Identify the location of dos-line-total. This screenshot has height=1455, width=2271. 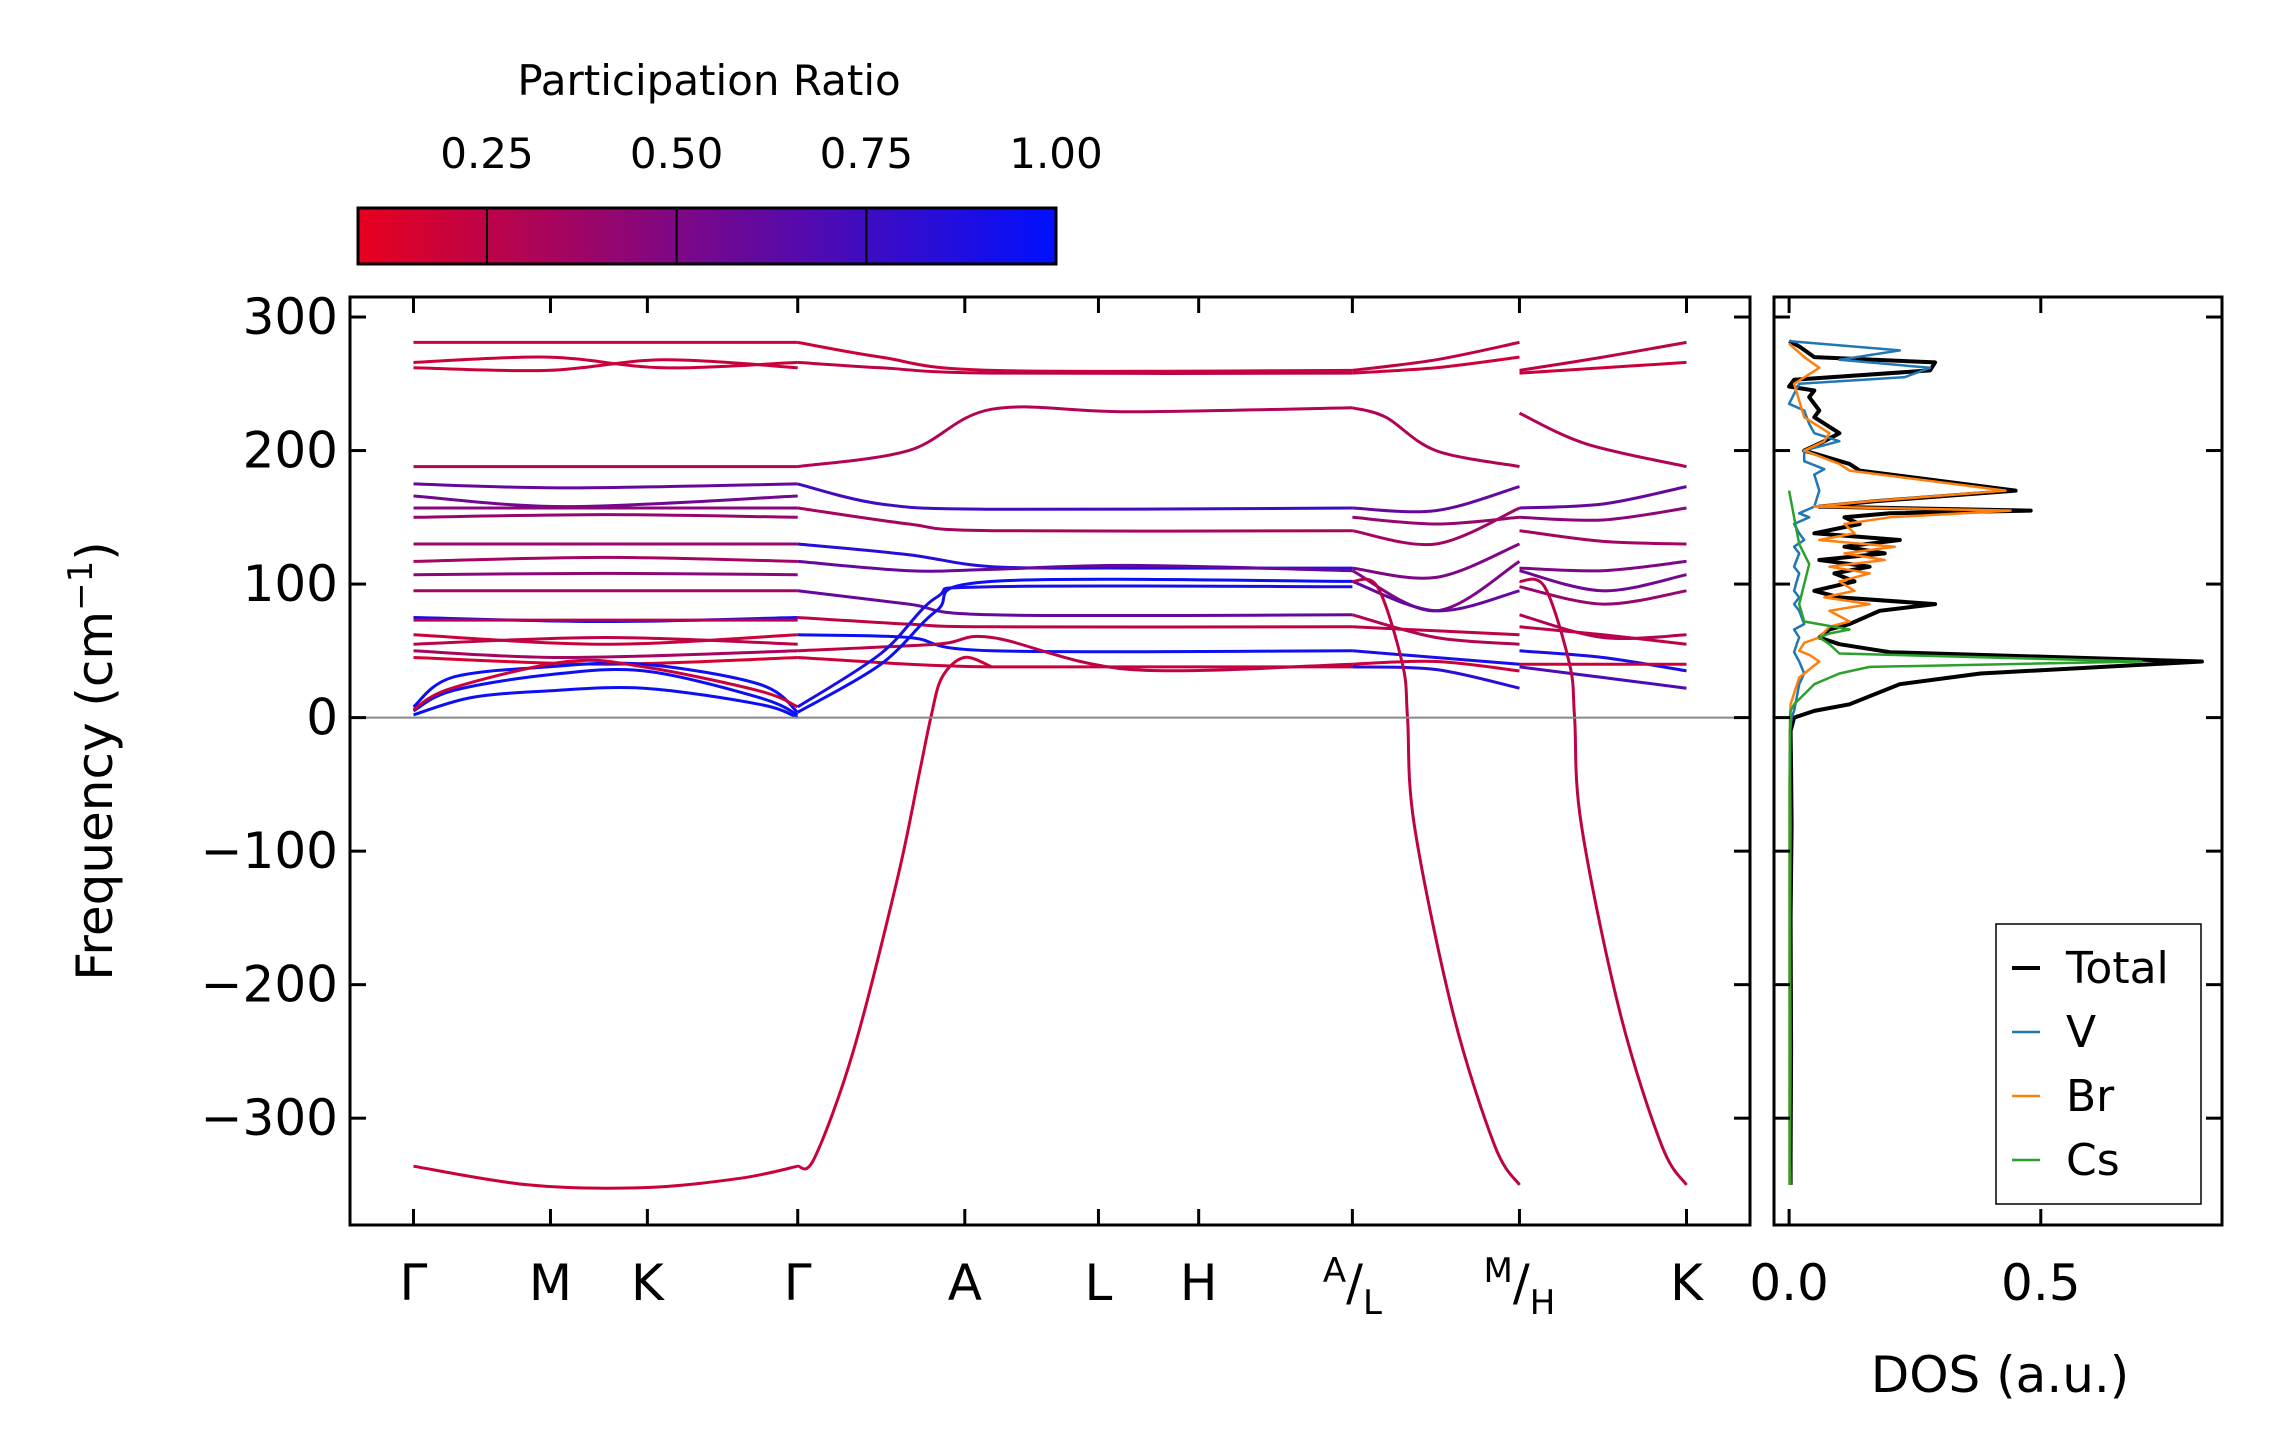
(1995, 762).